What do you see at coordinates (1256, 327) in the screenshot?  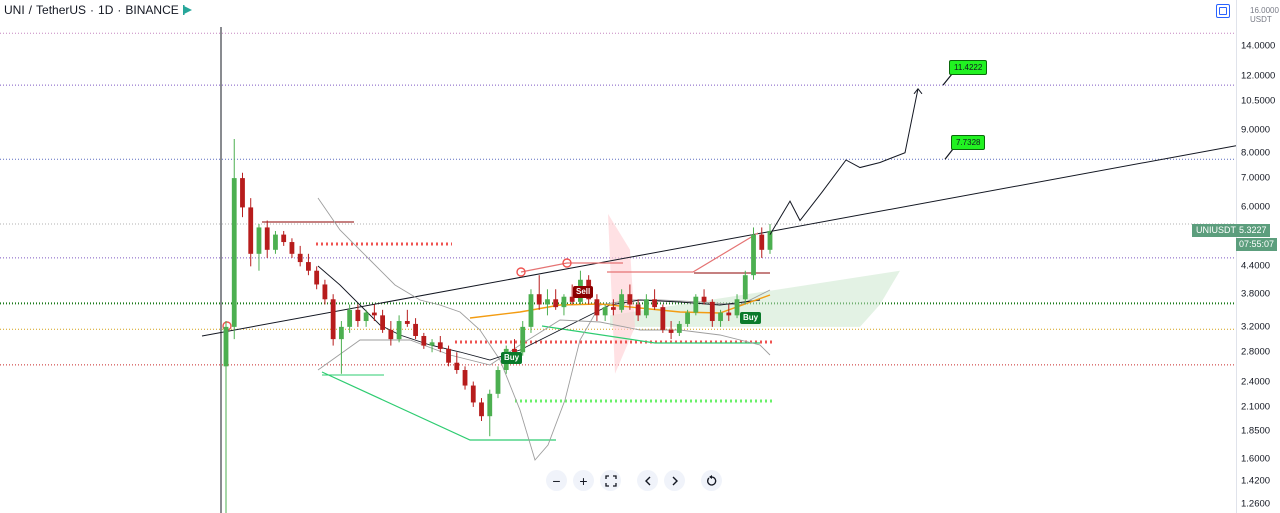 I see `y-tick-label: 3.2000` at bounding box center [1256, 327].